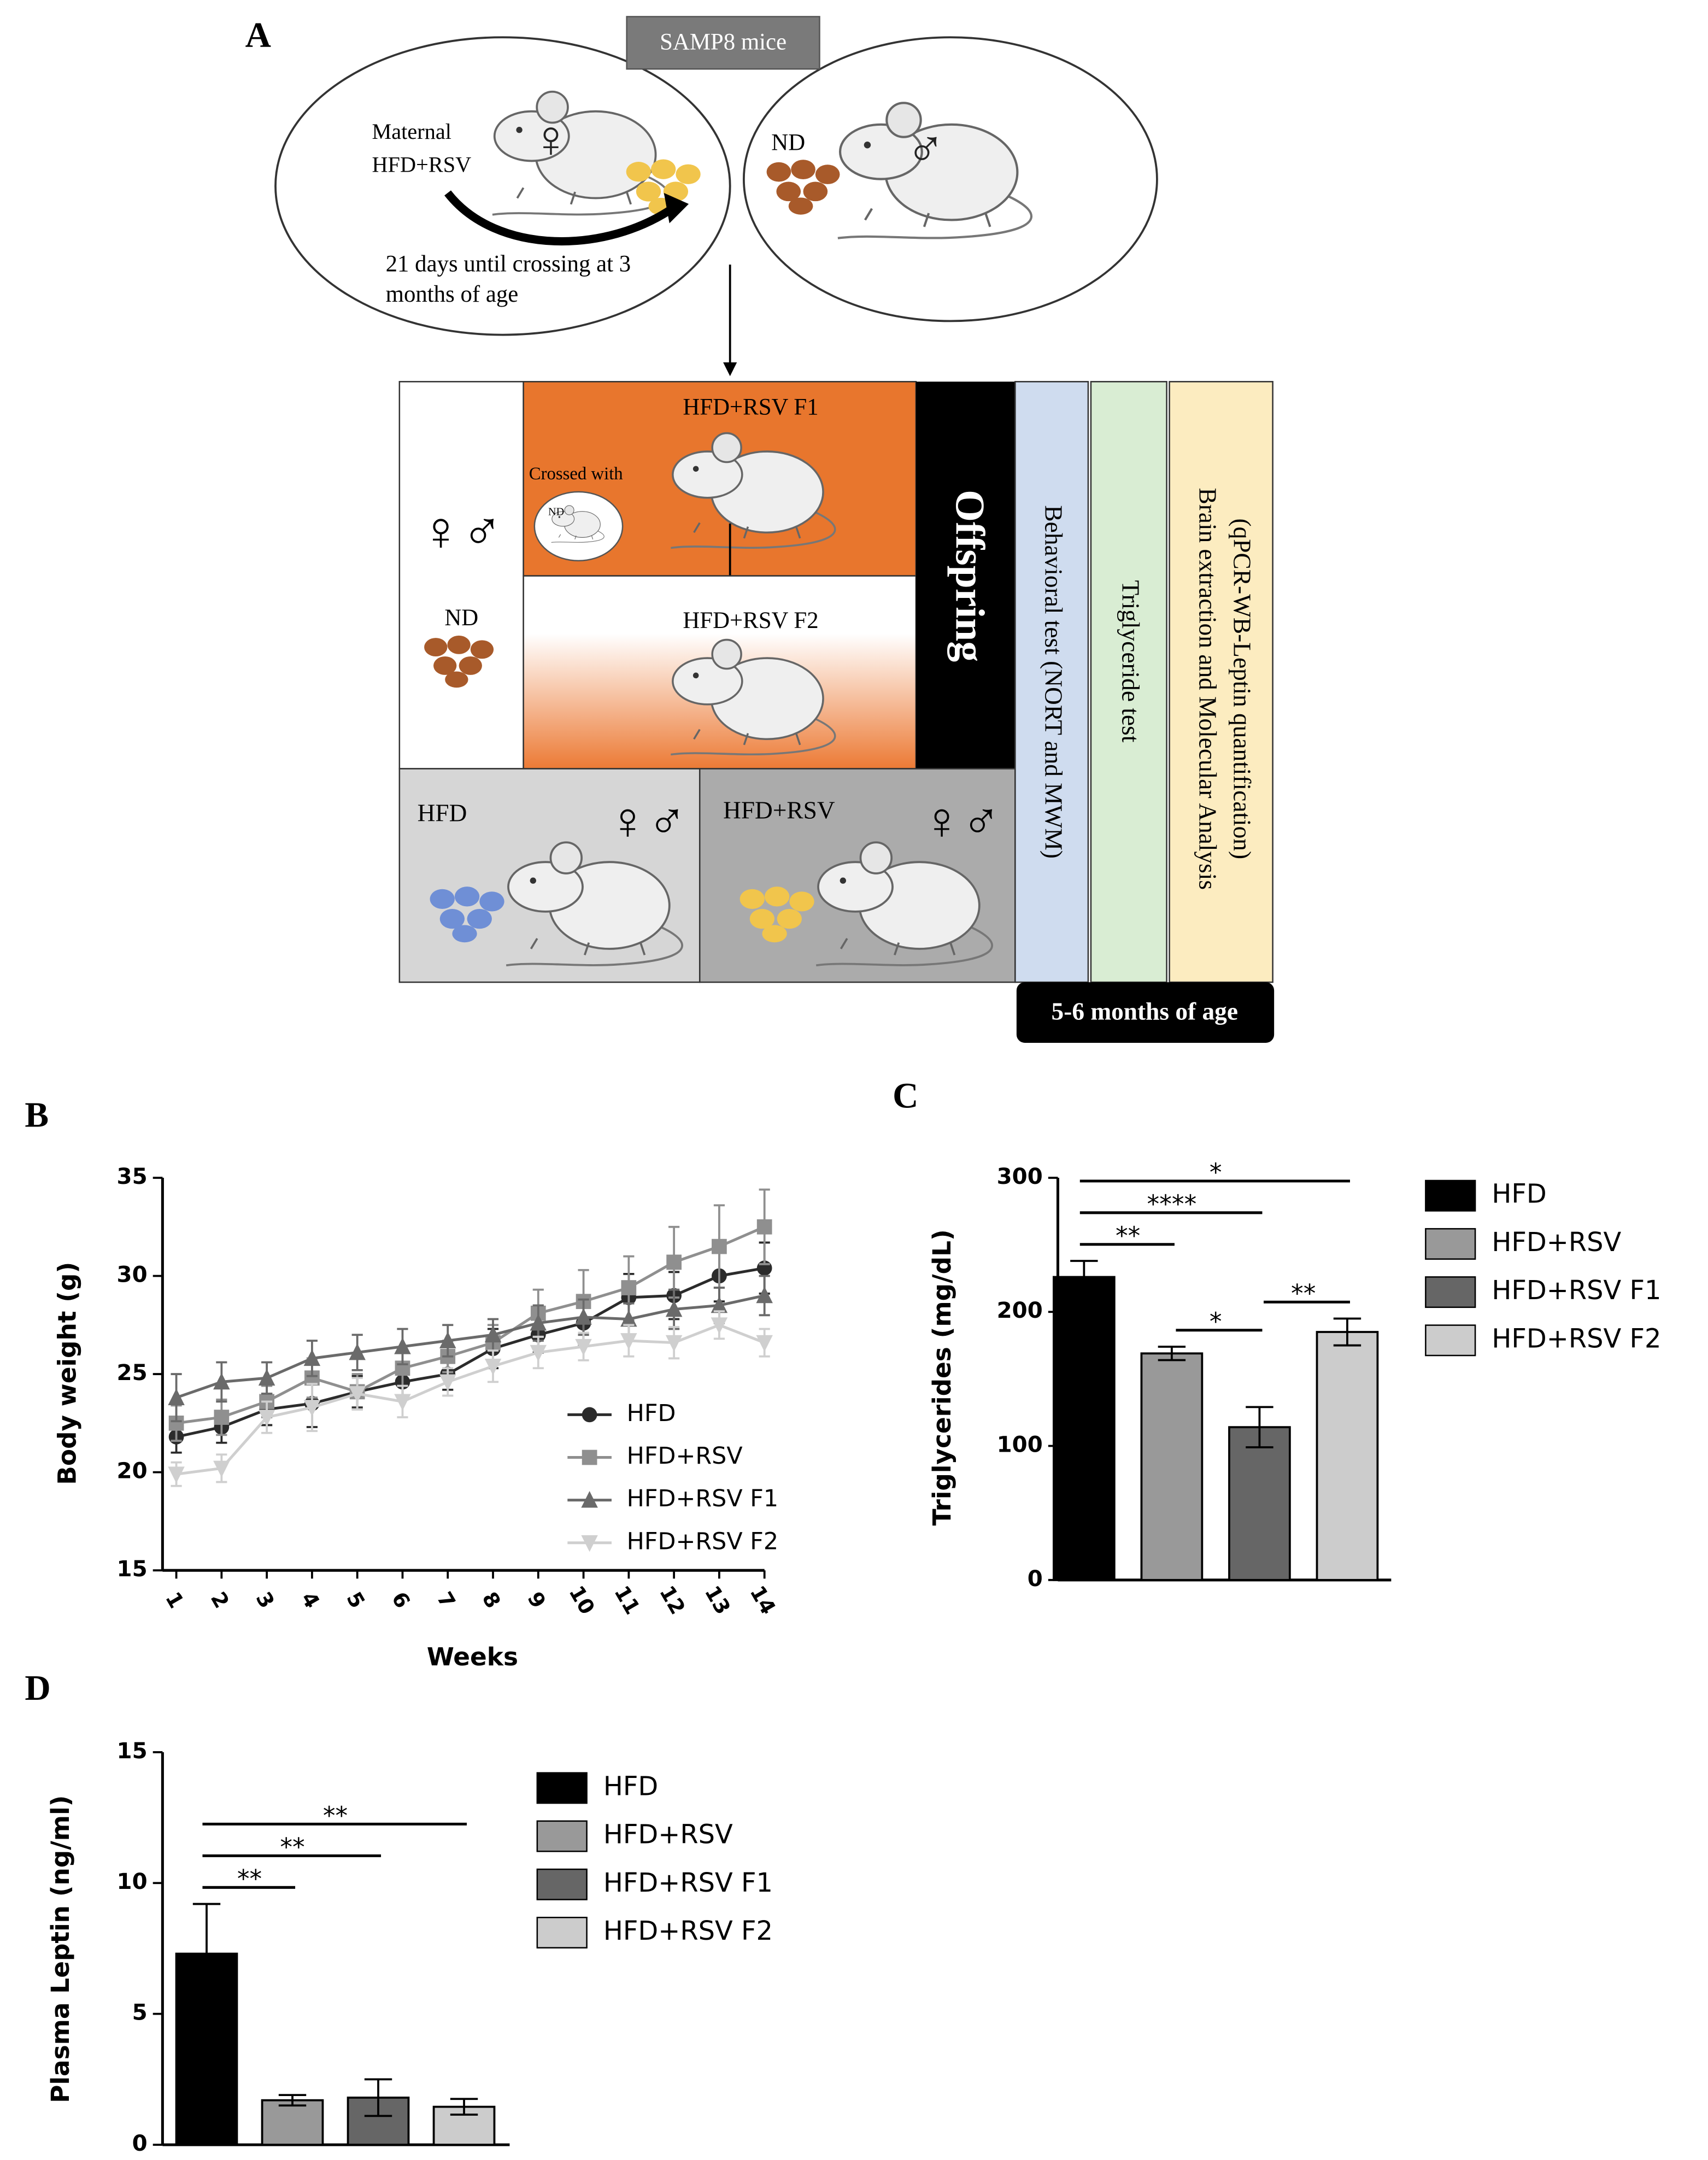  I want to click on y-tick-label: 25, so click(133, 1373).